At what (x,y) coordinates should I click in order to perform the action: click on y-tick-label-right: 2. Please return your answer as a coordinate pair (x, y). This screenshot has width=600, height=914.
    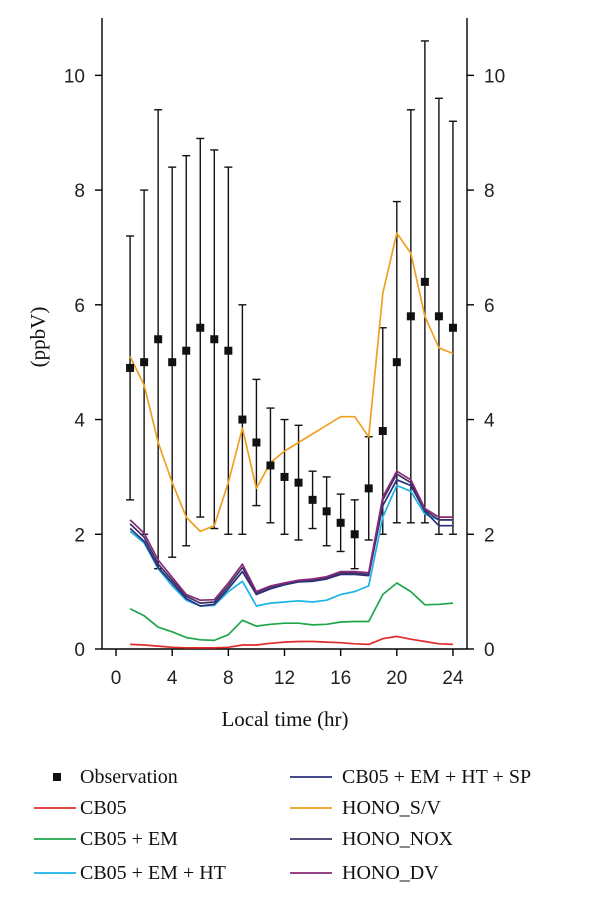
    Looking at the image, I should click on (489, 535).